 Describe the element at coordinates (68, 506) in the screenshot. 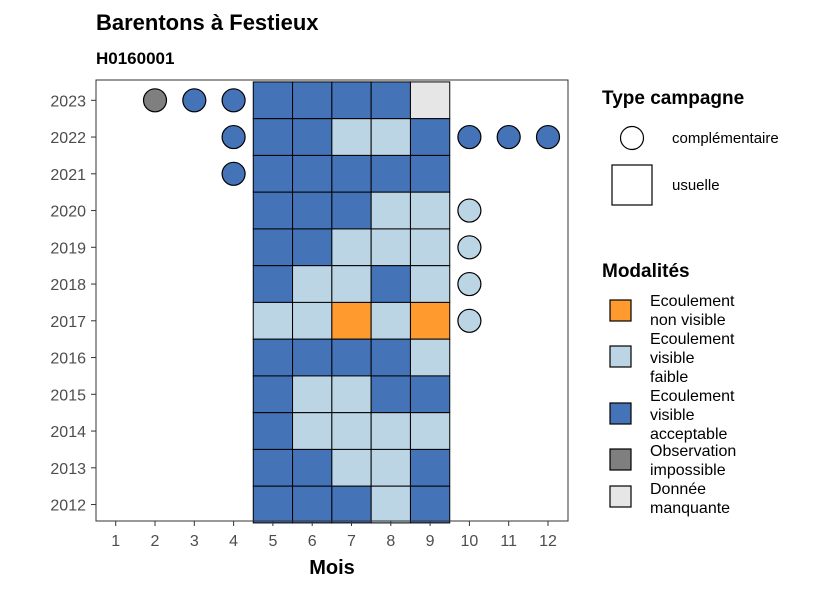

I see `y-tick-label-2012: 2012` at that location.